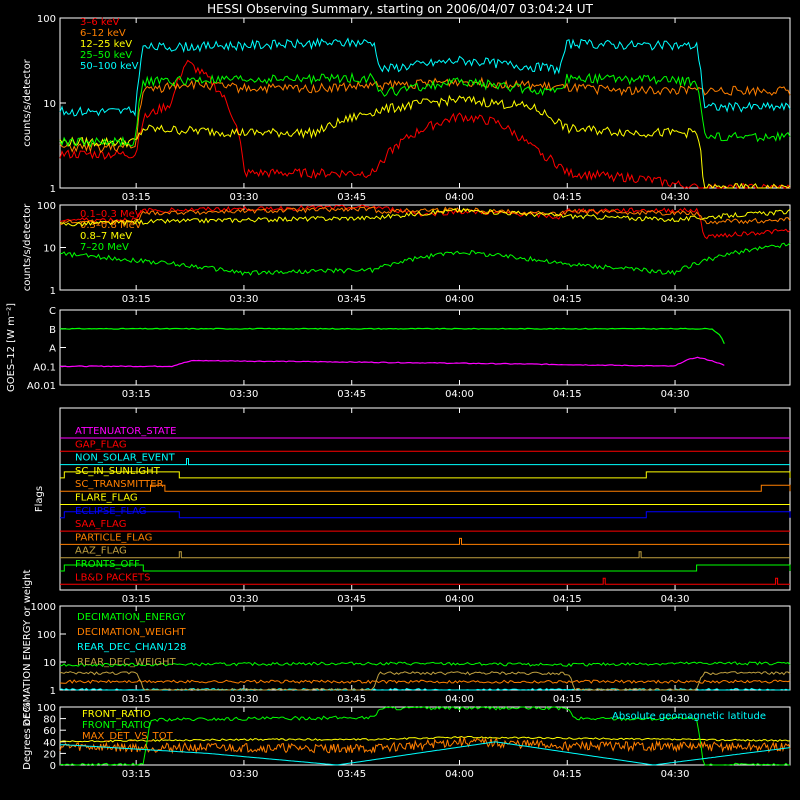  I want to click on flag-legend-entry: SC_IN_SUNLIGHT, so click(118, 471).